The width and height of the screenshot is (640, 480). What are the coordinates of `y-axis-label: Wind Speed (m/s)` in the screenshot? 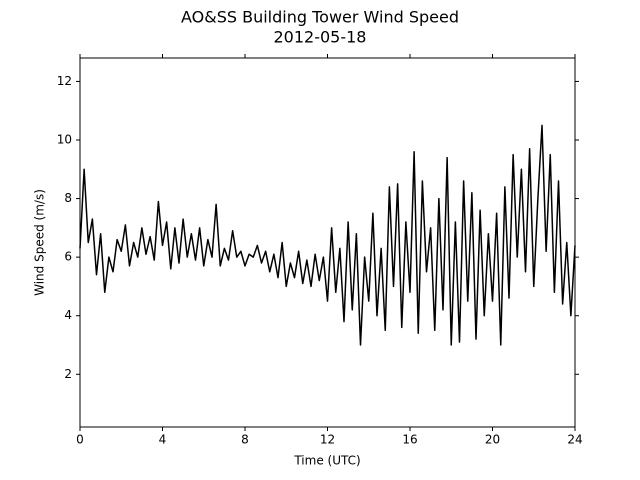 It's located at (40, 242).